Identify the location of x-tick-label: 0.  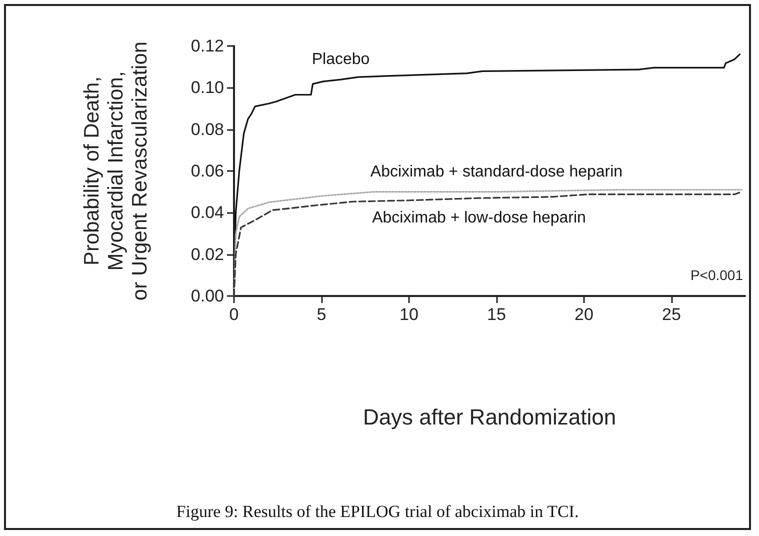
(234, 314).